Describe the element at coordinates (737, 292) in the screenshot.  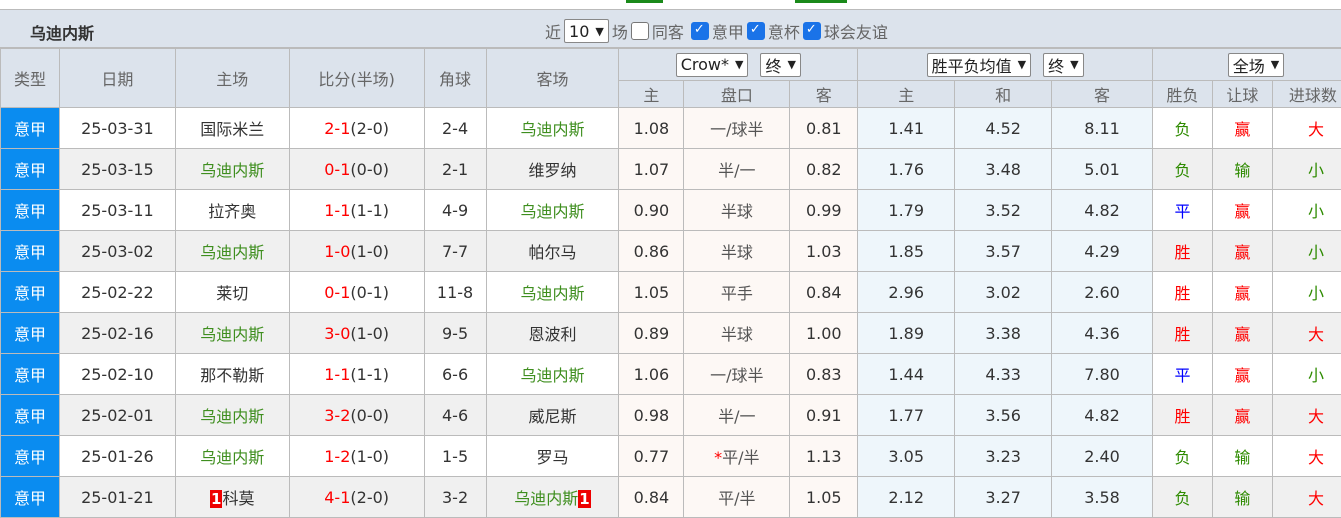
I see `ah-line: 平手` at that location.